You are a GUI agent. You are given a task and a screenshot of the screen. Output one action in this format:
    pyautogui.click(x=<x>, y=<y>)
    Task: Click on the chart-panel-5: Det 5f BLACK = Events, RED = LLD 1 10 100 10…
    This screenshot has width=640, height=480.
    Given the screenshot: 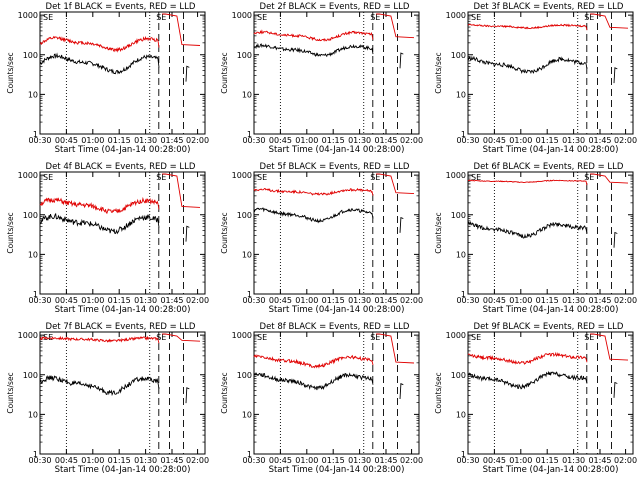 What is the action you would take?
    pyautogui.click(x=321, y=238)
    